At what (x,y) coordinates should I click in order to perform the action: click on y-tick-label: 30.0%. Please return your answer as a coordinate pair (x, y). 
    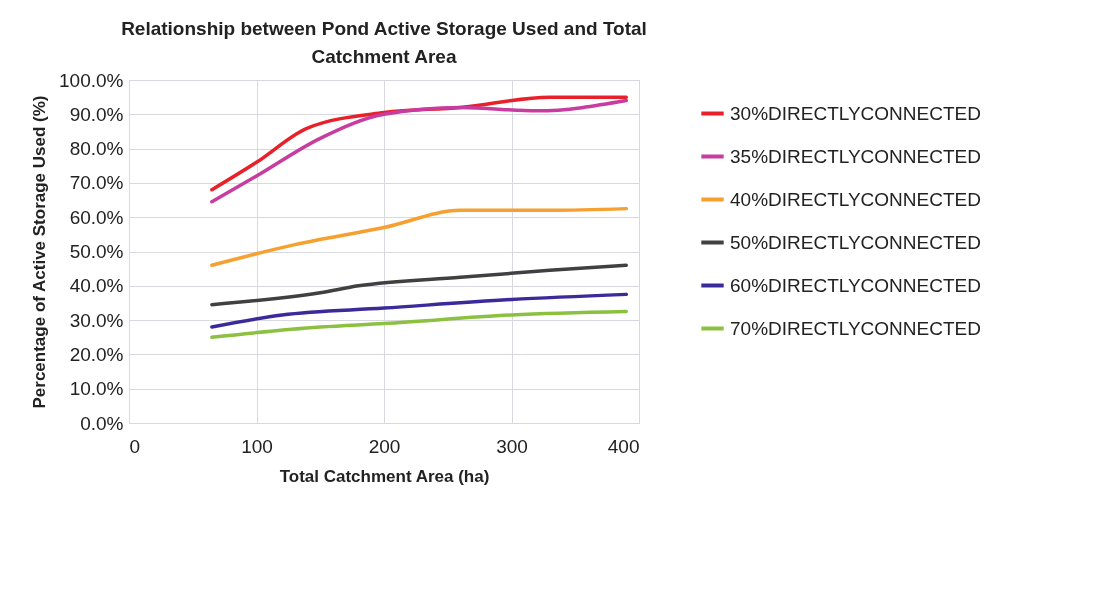
    Looking at the image, I should click on (96, 320).